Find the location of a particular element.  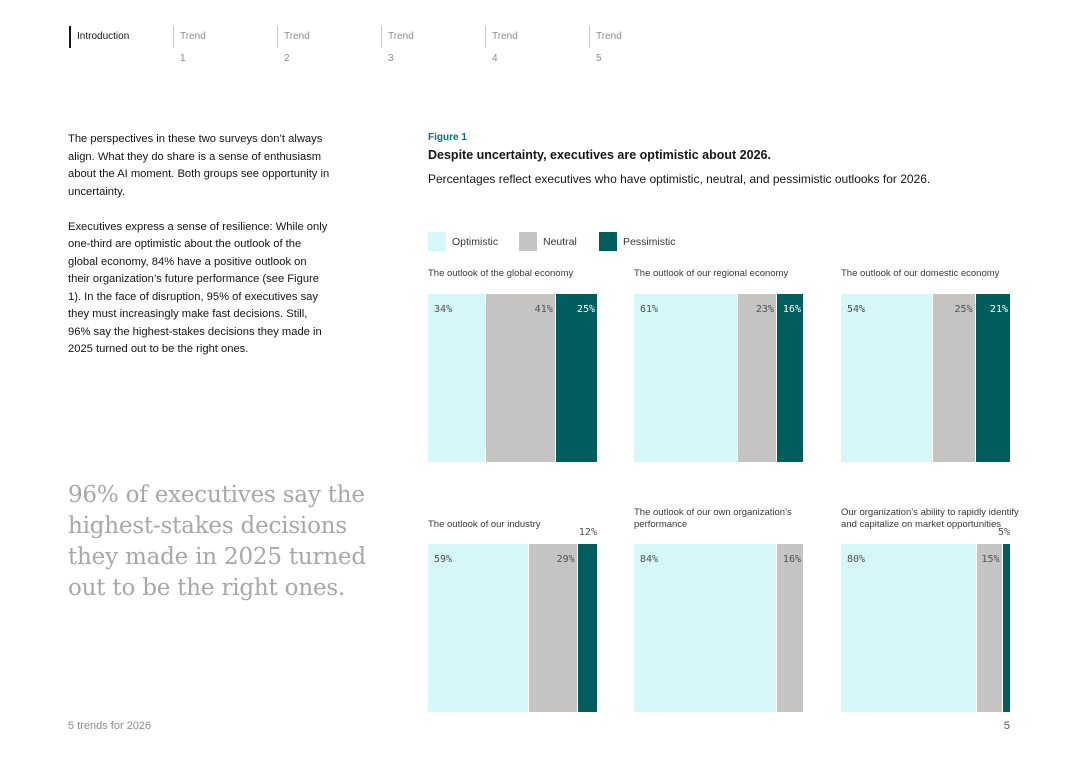

bar-segment-neutral: 23% is located at coordinates (756, 378).